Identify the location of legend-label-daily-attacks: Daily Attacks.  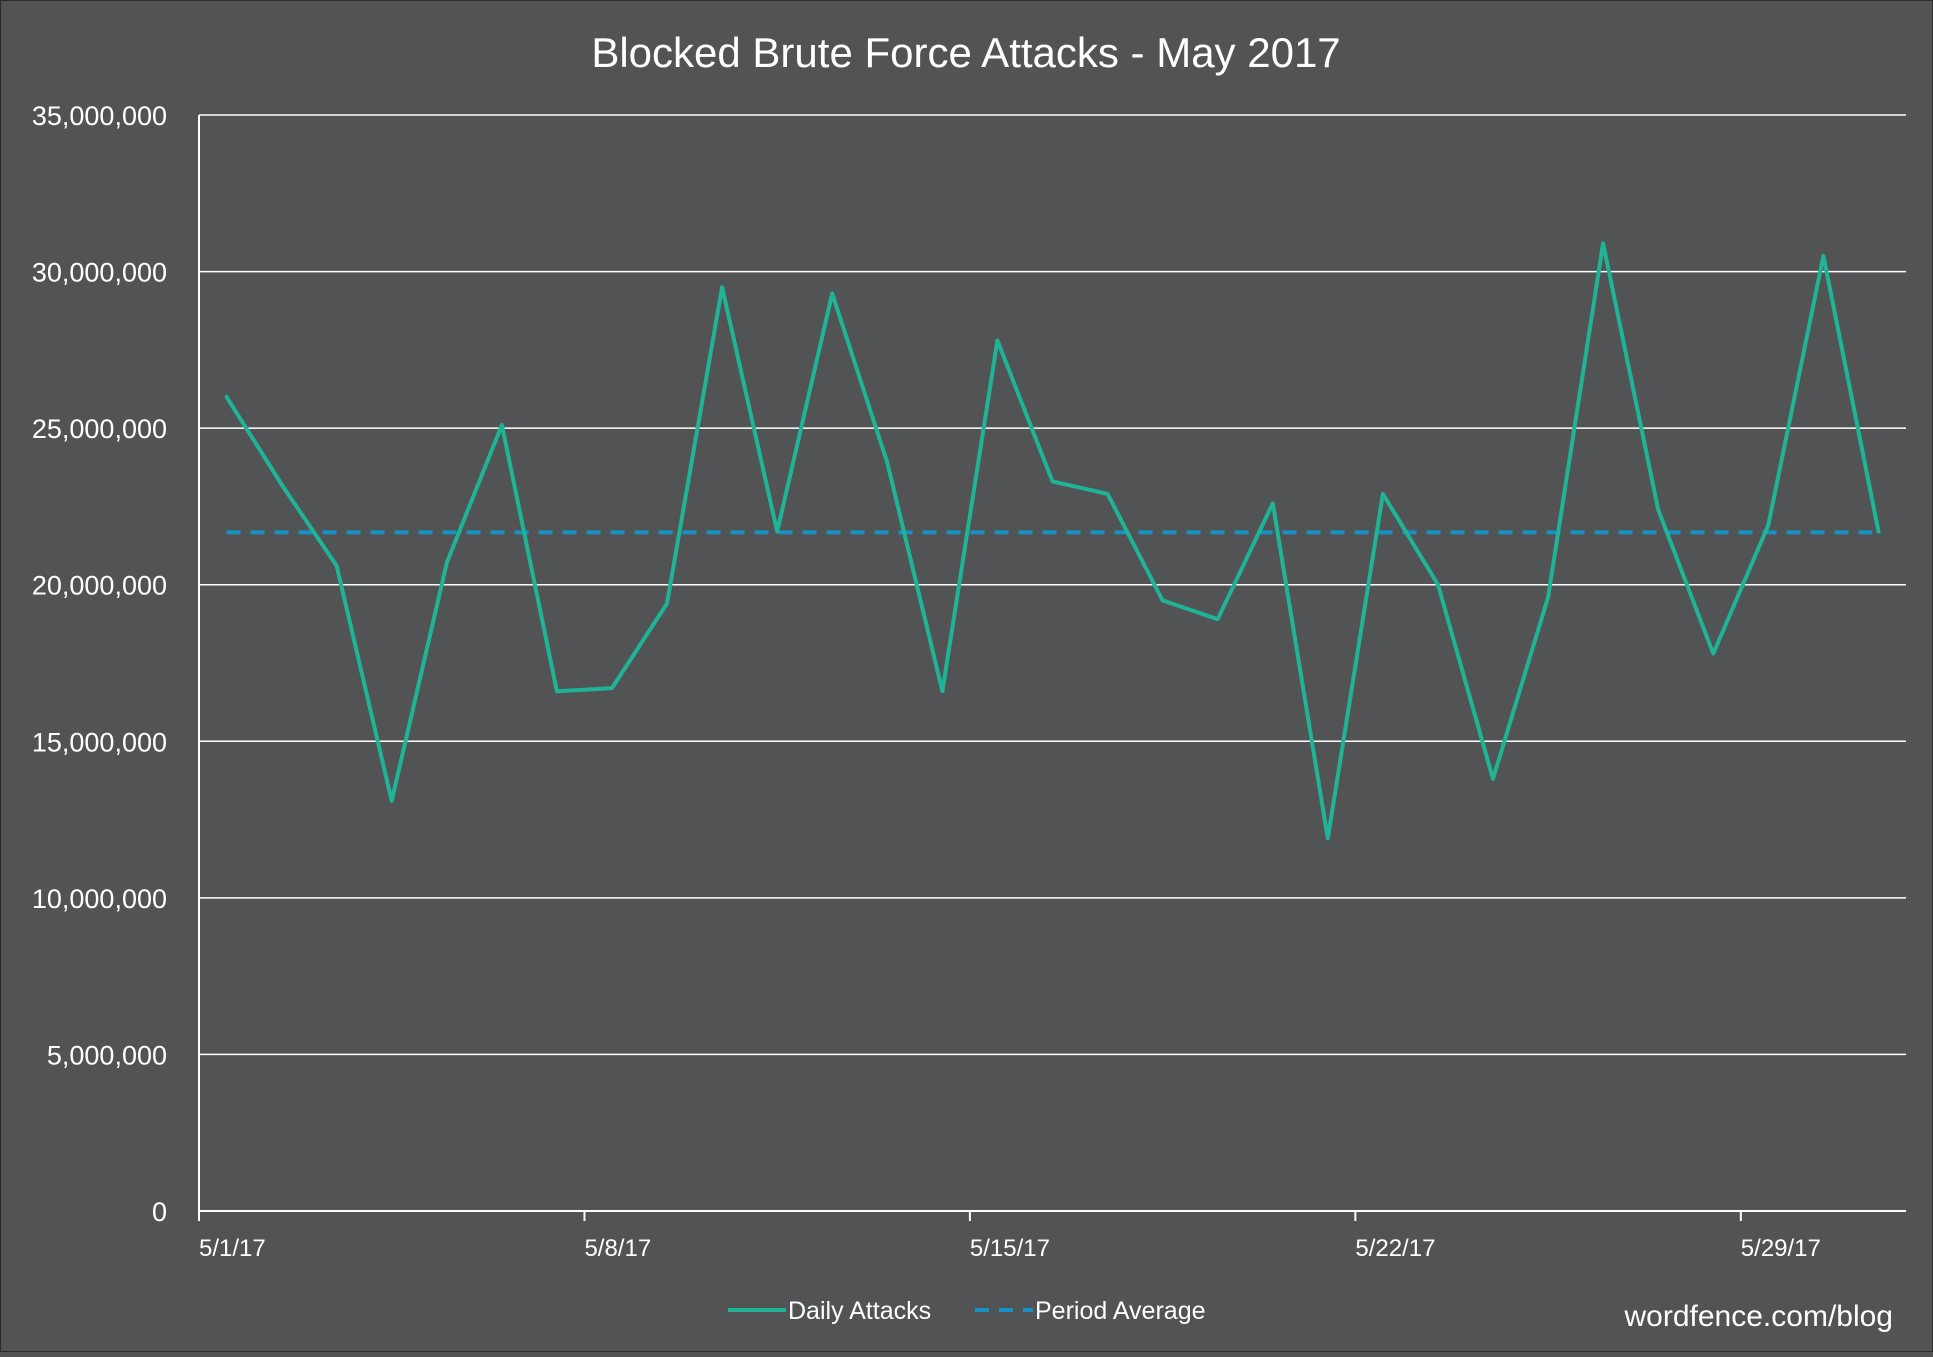
(859, 1311).